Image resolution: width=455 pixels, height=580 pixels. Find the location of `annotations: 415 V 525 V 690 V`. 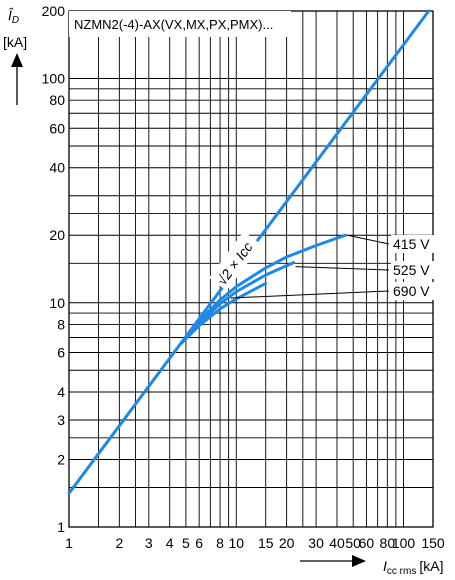

annotations: 415 V 525 V 690 V is located at coordinates (332, 267).